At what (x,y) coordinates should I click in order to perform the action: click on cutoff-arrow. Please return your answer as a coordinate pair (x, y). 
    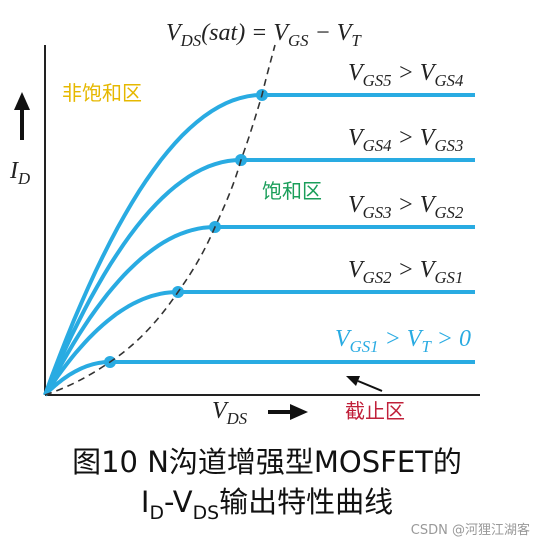
    Looking at the image, I should click on (370, 386).